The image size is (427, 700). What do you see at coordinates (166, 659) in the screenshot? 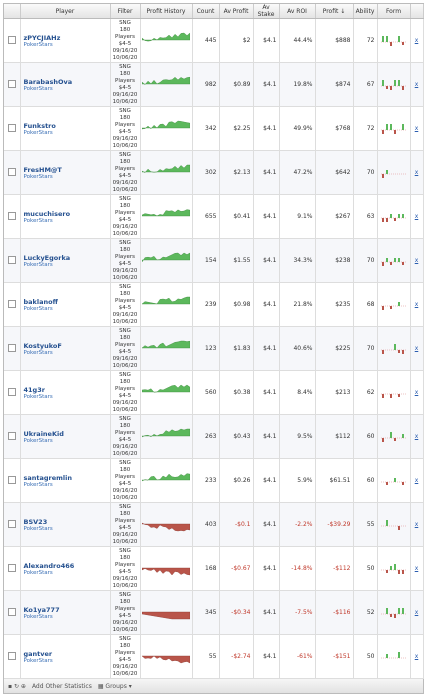
I see `sparkline-area` at bounding box center [166, 659].